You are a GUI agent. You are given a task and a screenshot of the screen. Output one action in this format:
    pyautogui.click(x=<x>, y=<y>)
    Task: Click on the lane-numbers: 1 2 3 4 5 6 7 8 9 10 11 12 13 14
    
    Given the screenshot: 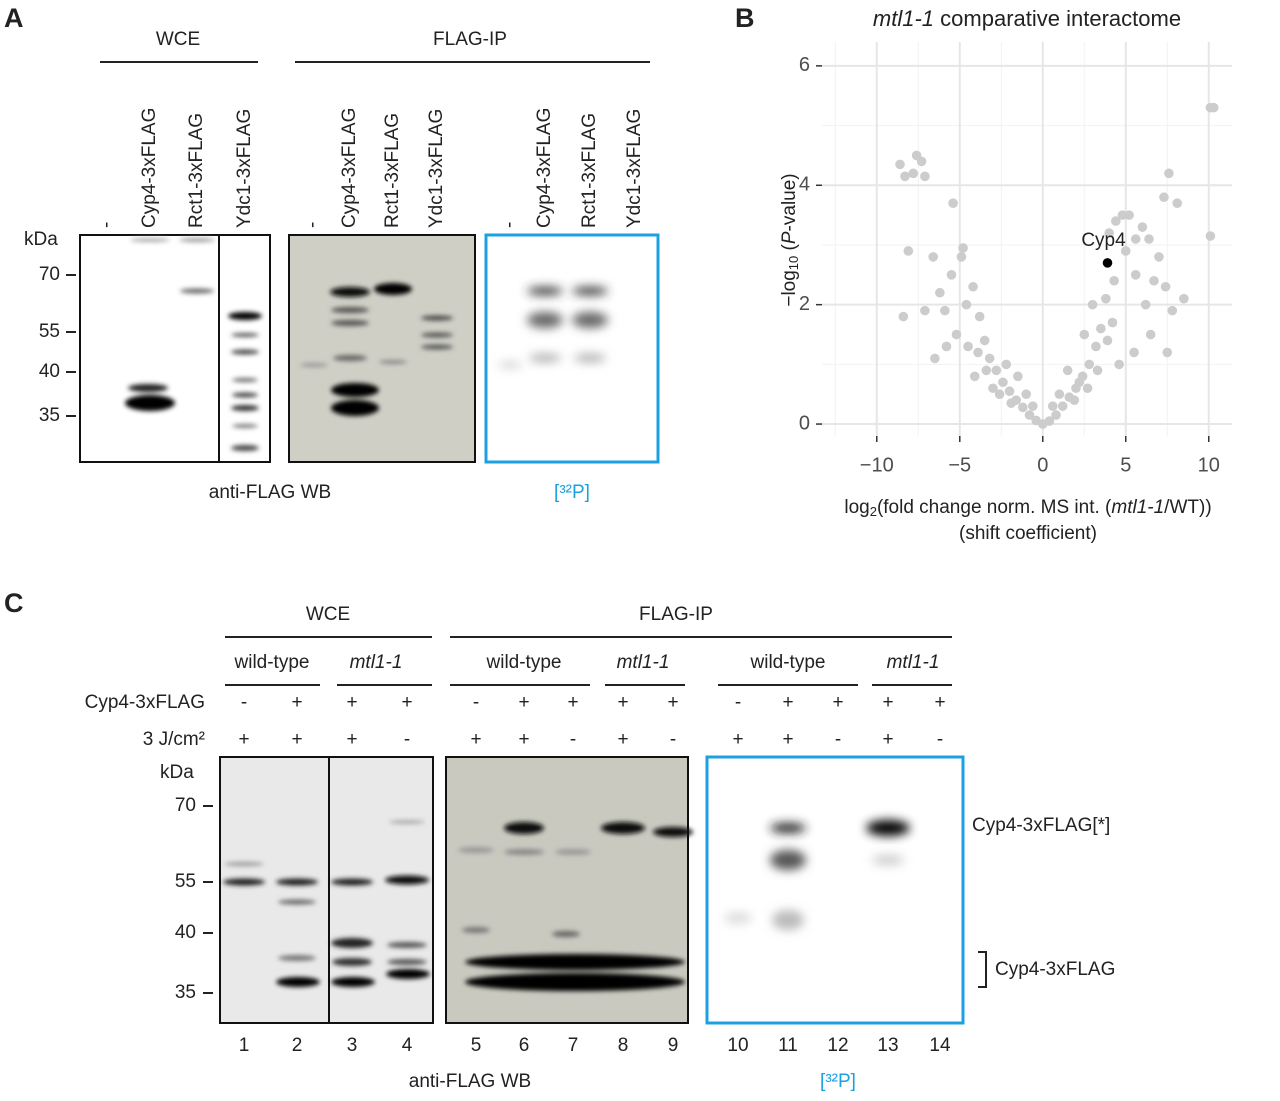 What is the action you would take?
    pyautogui.click(x=595, y=1045)
    